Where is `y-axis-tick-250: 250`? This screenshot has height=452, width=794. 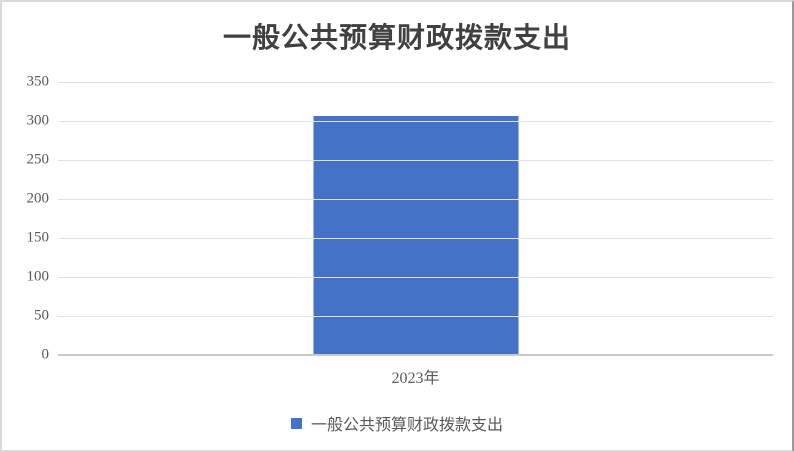
y-axis-tick-250: 250 is located at coordinates (38, 159).